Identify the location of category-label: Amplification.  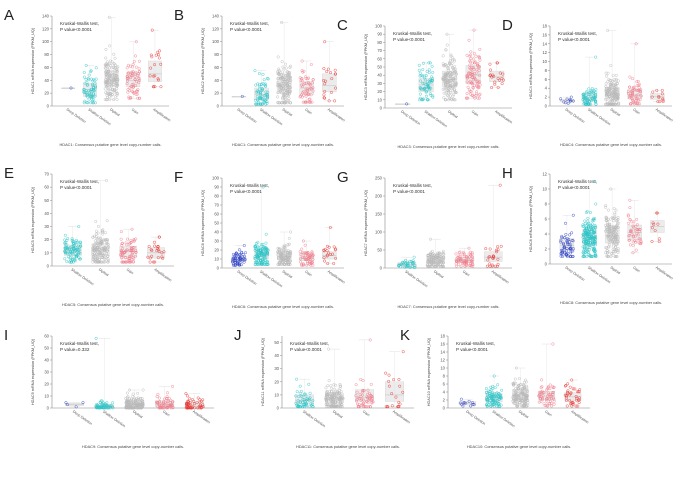
(161, 115).